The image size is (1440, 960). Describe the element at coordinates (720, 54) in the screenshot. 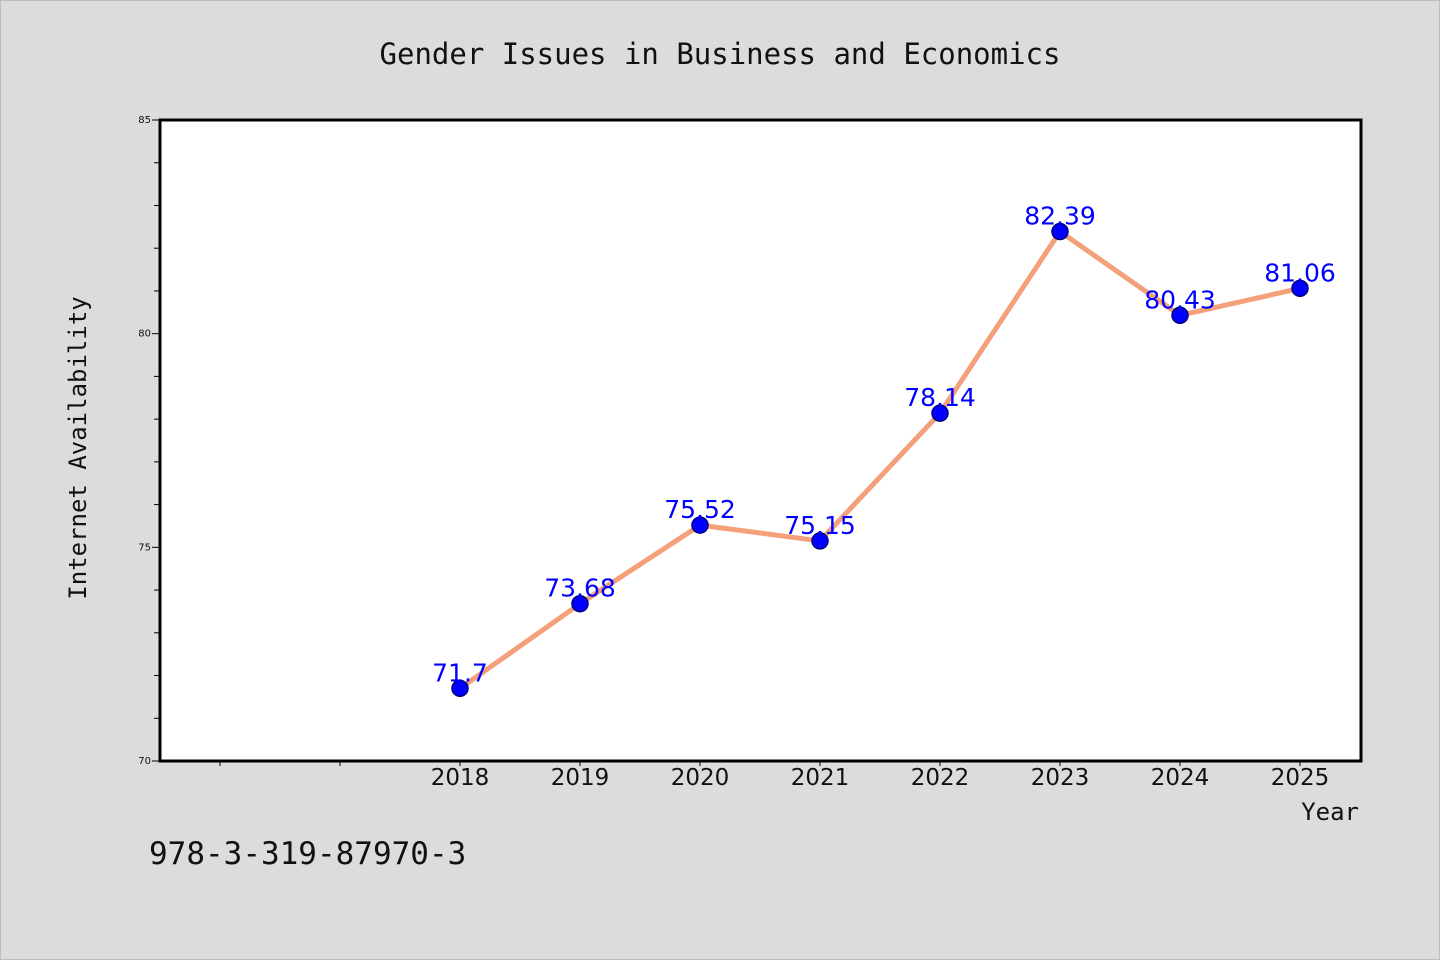

I see `chart-title: Gender Issues in Business and Economics` at that location.